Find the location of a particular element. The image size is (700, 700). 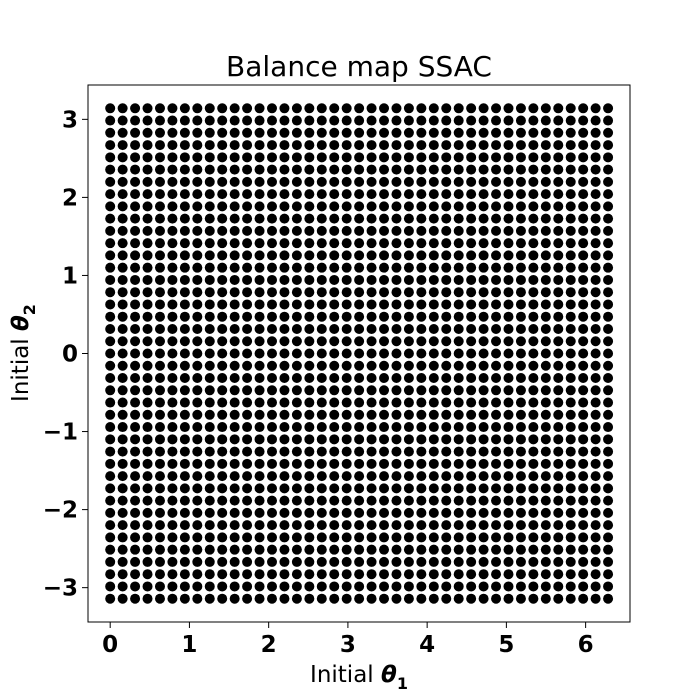

x-axis-label: Initial θ1 is located at coordinates (359, 677).